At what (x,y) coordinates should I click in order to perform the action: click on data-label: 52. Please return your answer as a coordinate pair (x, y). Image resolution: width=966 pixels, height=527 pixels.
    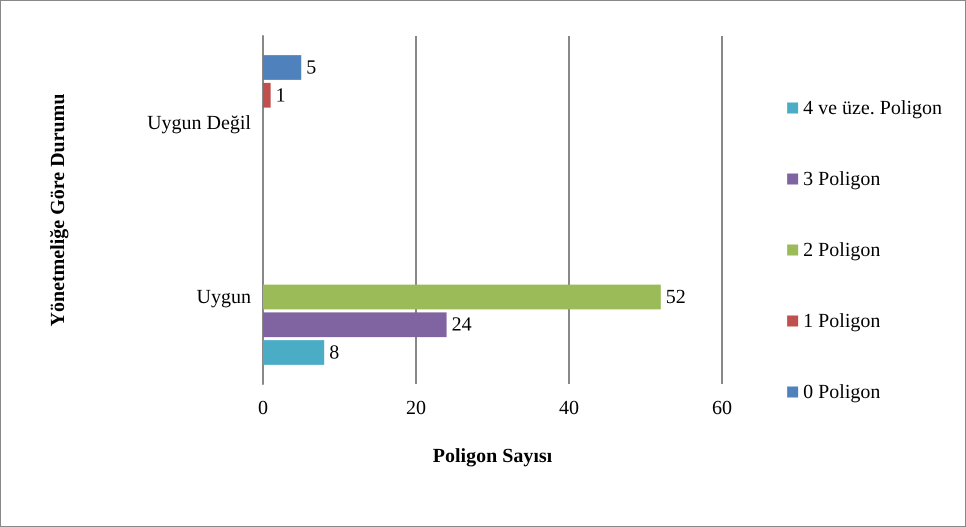
    Looking at the image, I should click on (676, 297).